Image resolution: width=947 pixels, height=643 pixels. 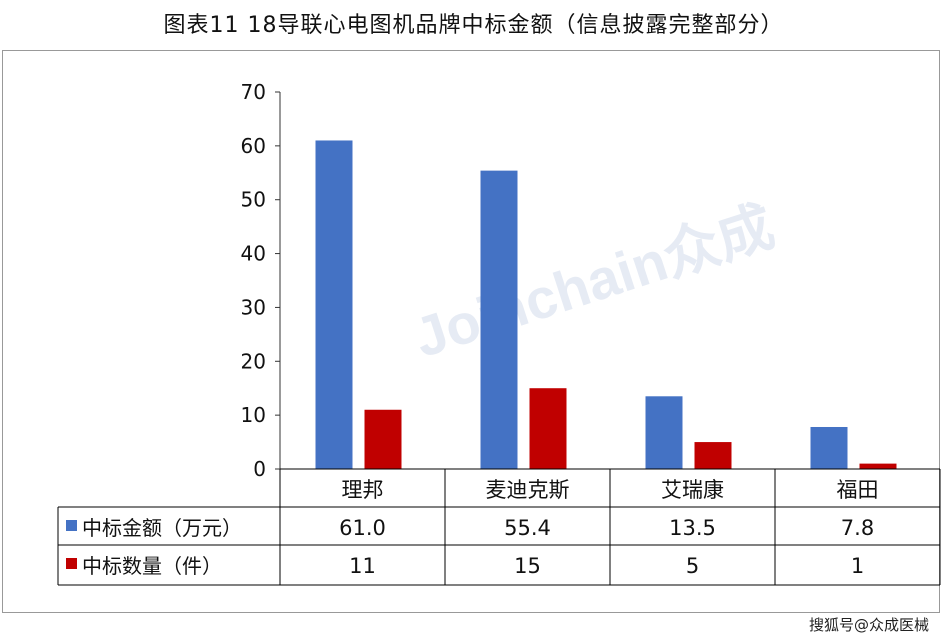 I want to click on source-watermark: 搜狐号@众成医械, so click(x=868, y=625).